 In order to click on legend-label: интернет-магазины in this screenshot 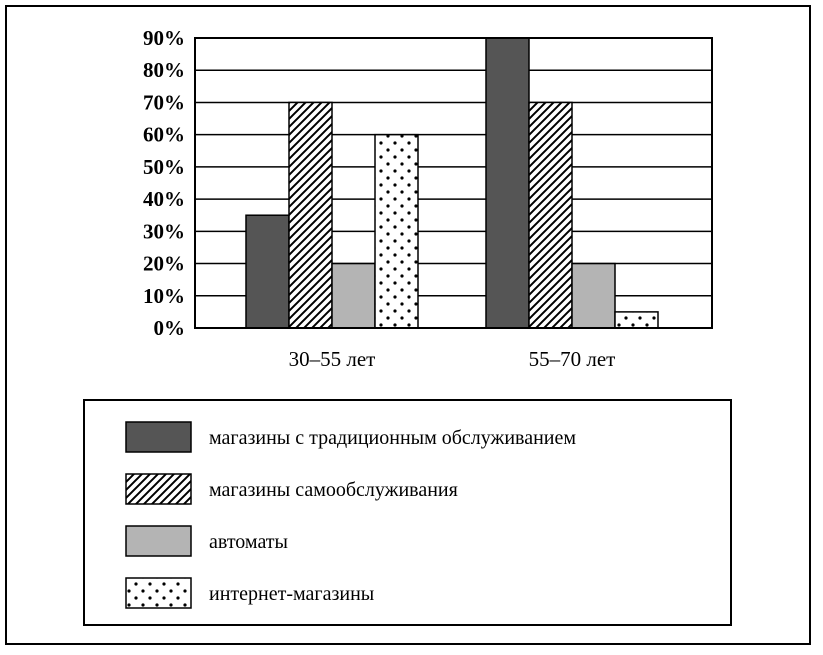, I will do `click(291, 594)`.